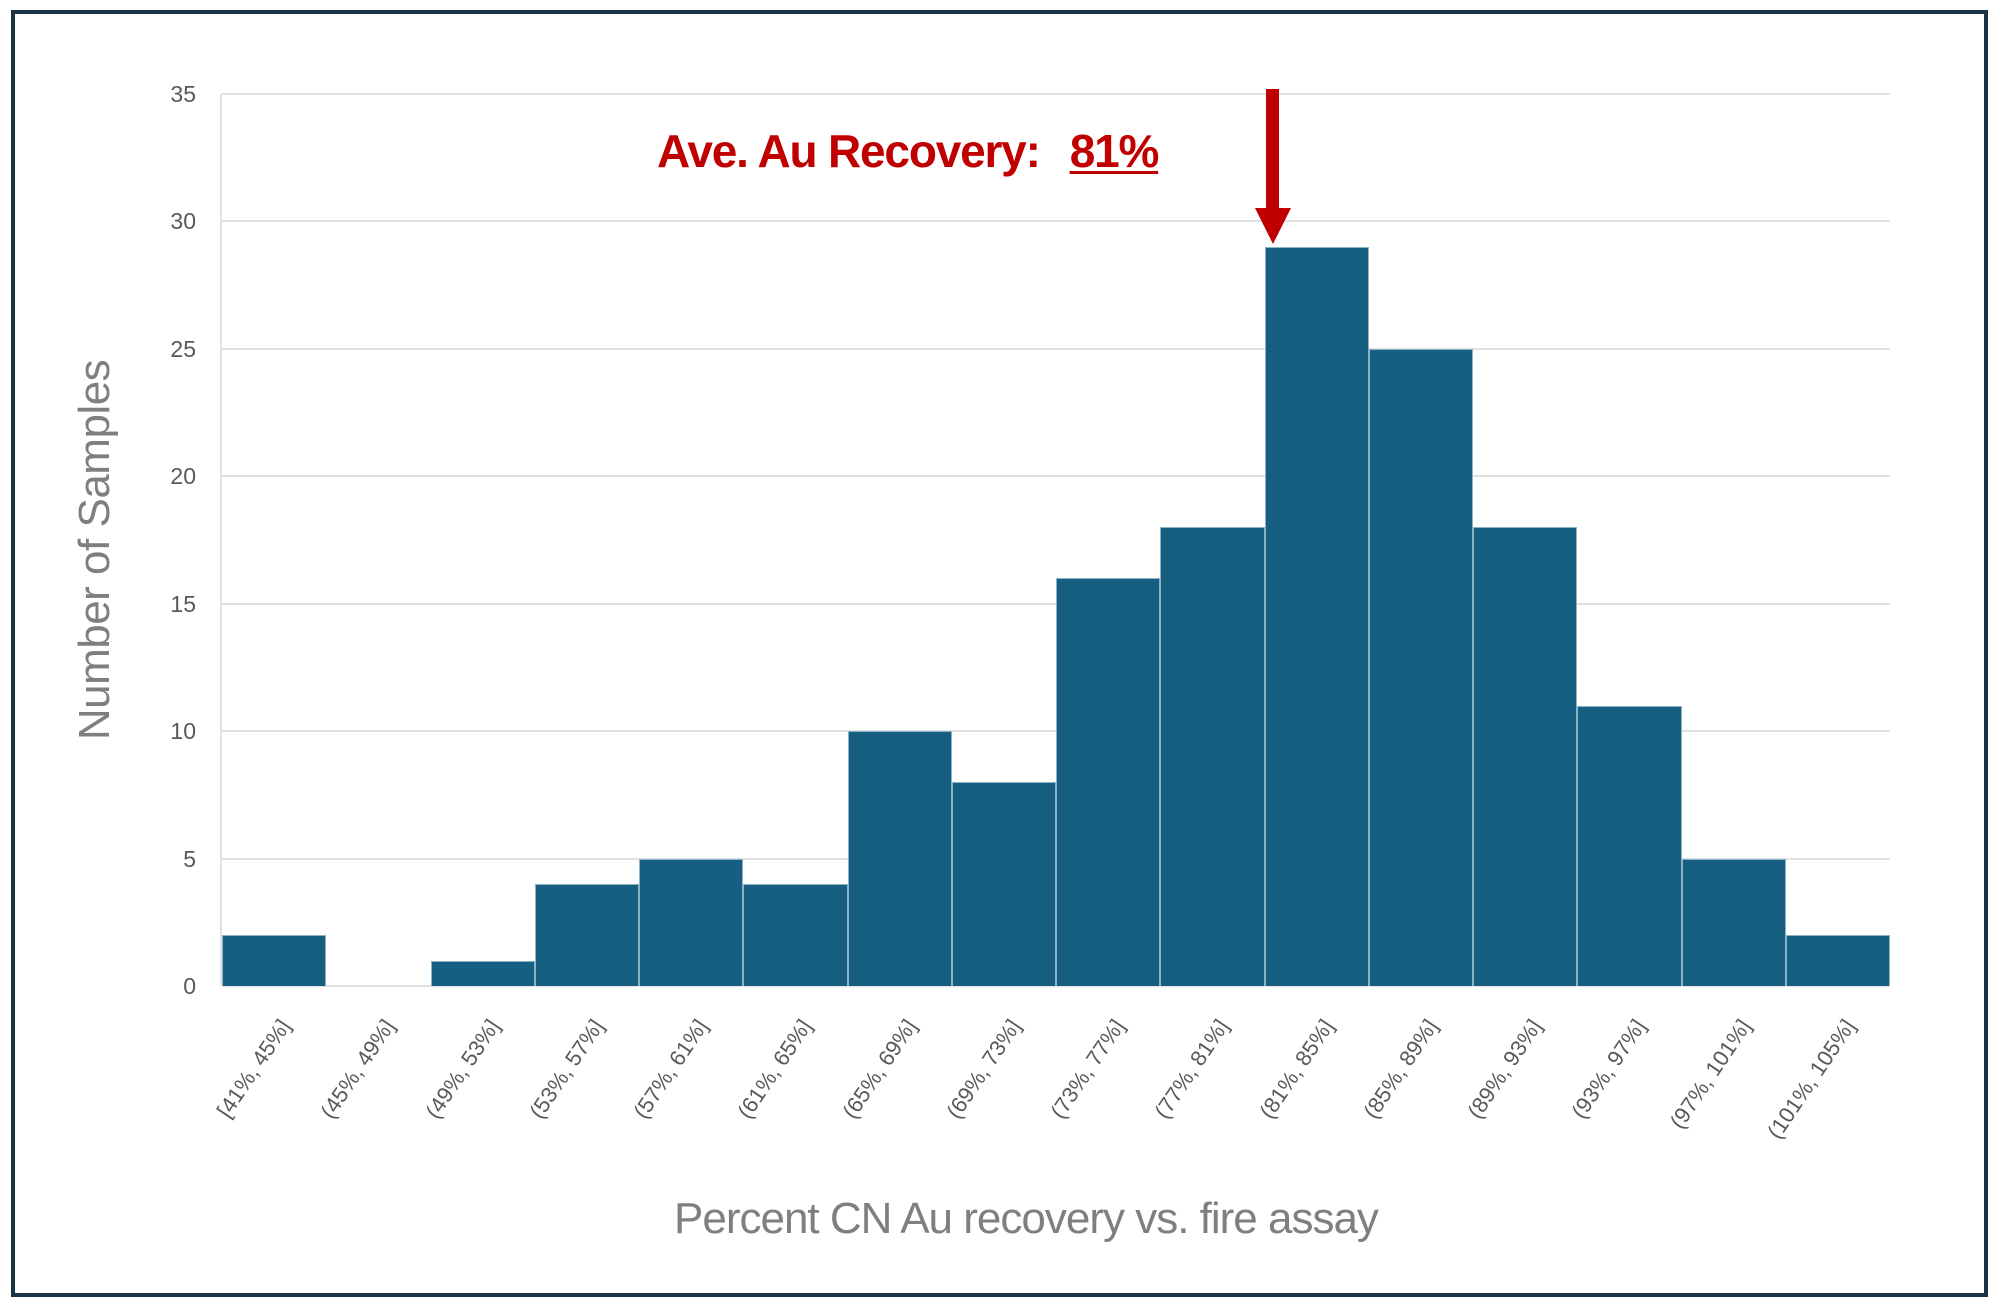  I want to click on annotation-label: Ave. Au Recovery:, so click(849, 151).